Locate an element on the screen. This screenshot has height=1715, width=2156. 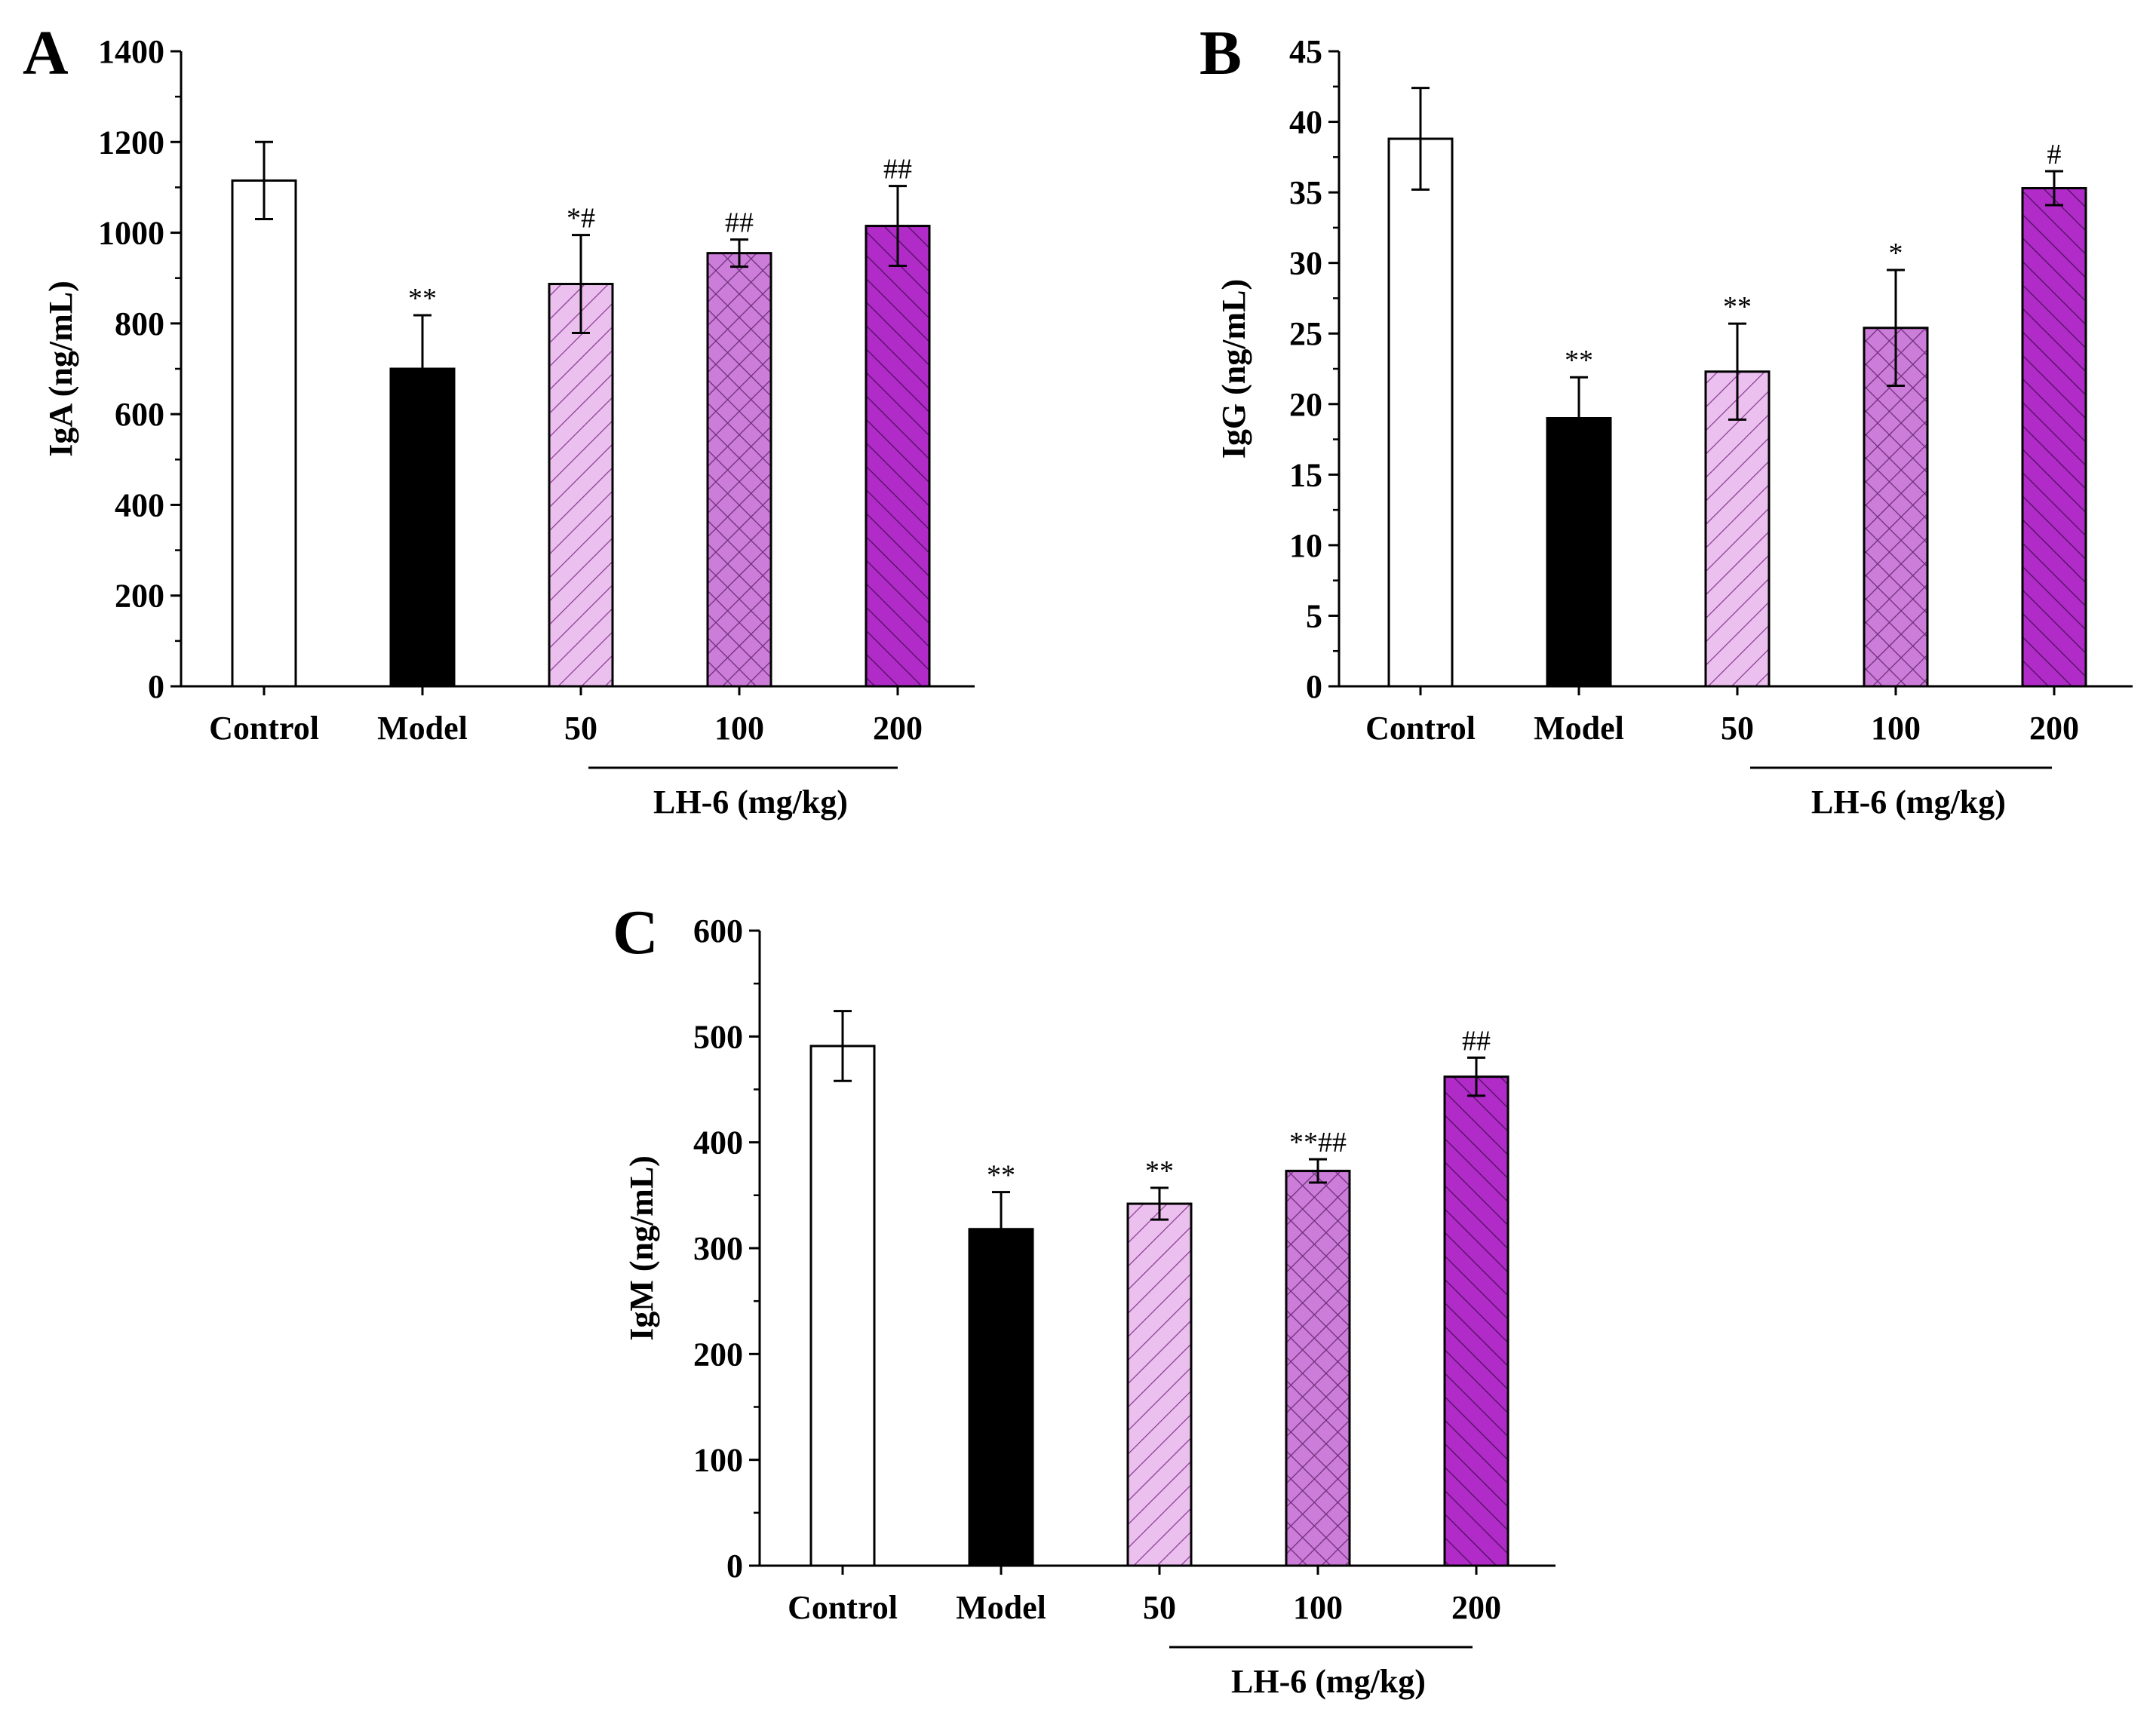
y-tick-label-b: 5 is located at coordinates (1314, 615).